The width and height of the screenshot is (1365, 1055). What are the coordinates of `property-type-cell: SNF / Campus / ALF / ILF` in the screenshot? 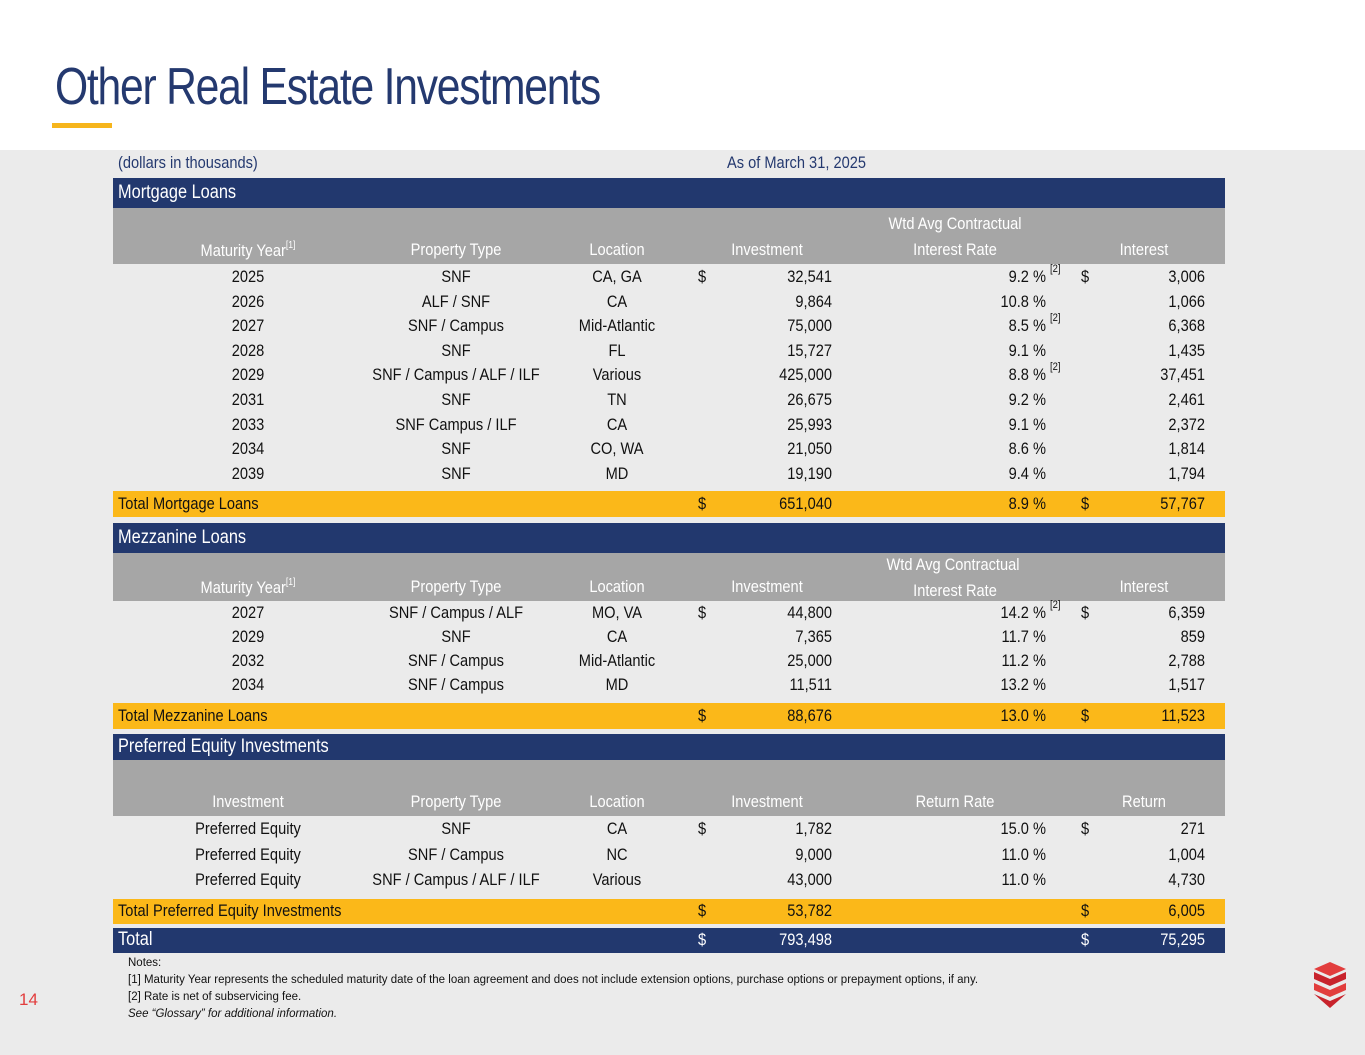 It's located at (456, 879).